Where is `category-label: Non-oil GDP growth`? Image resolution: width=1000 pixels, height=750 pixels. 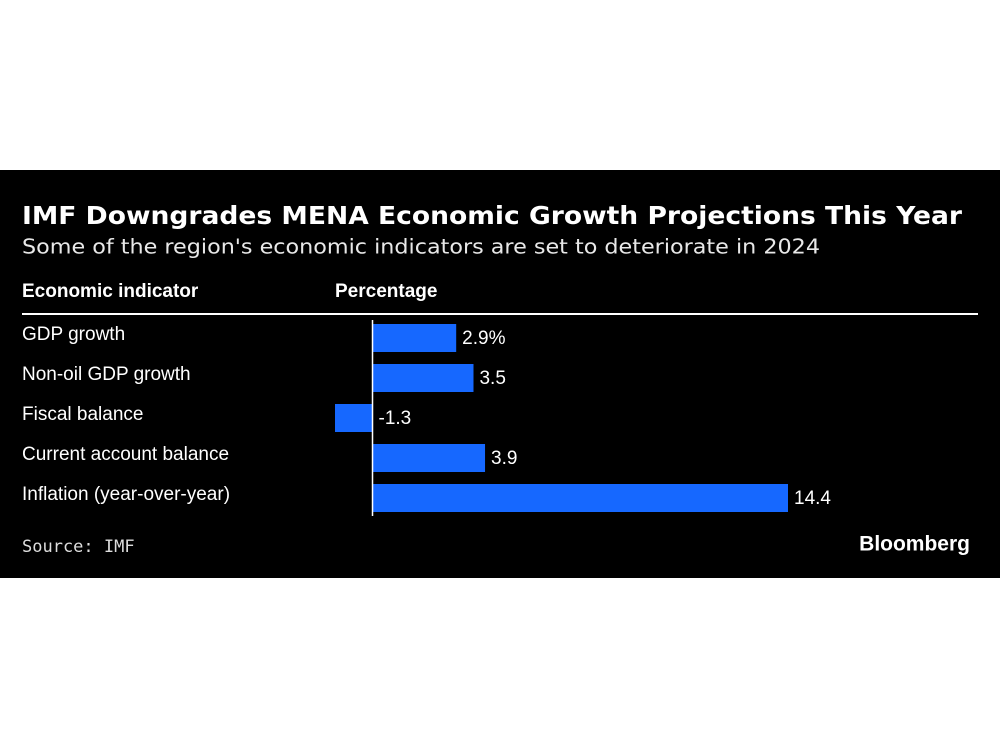
category-label: Non-oil GDP growth is located at coordinates (106, 374).